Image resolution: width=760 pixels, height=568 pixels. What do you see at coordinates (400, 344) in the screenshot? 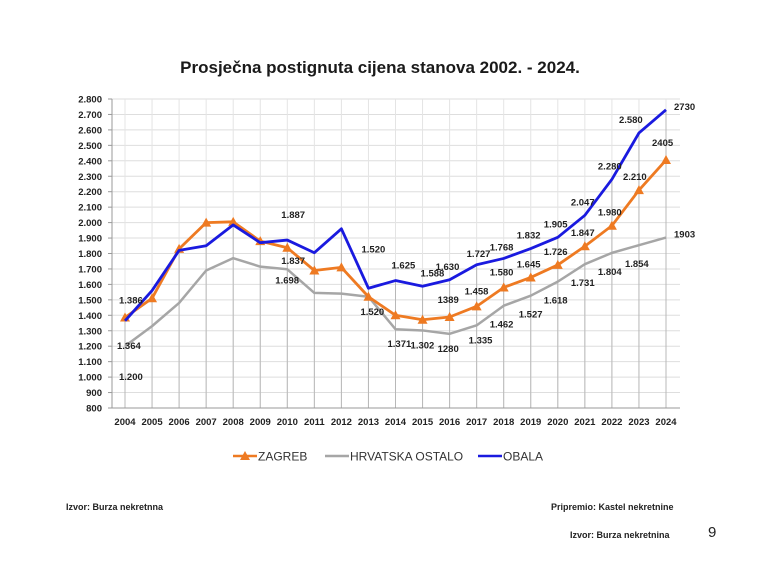
I see `data-label: 1.371` at bounding box center [400, 344].